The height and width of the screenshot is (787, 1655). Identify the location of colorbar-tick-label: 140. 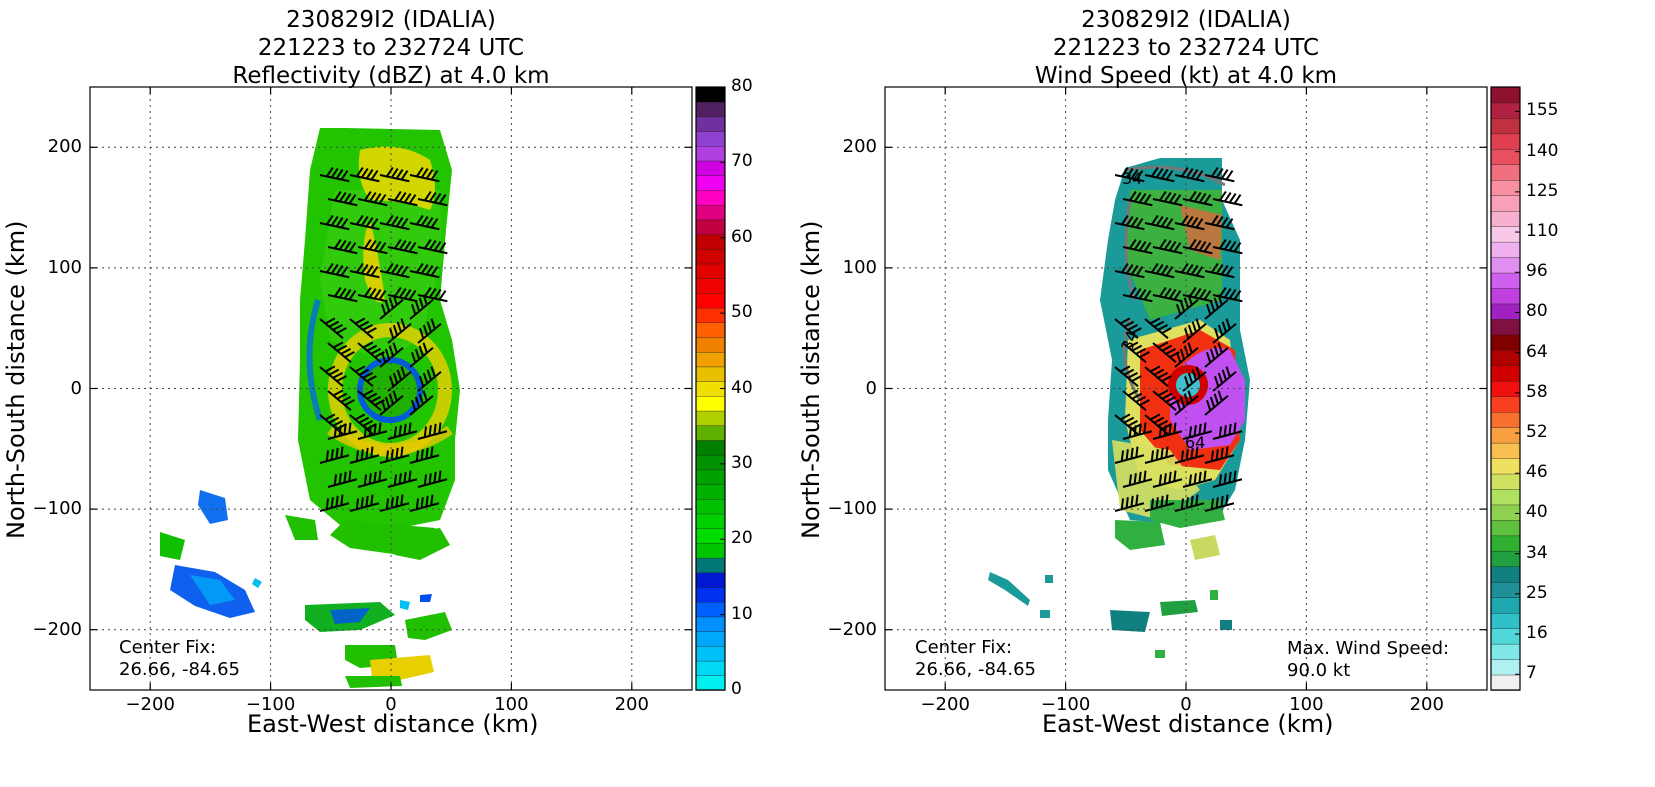
(1542, 150).